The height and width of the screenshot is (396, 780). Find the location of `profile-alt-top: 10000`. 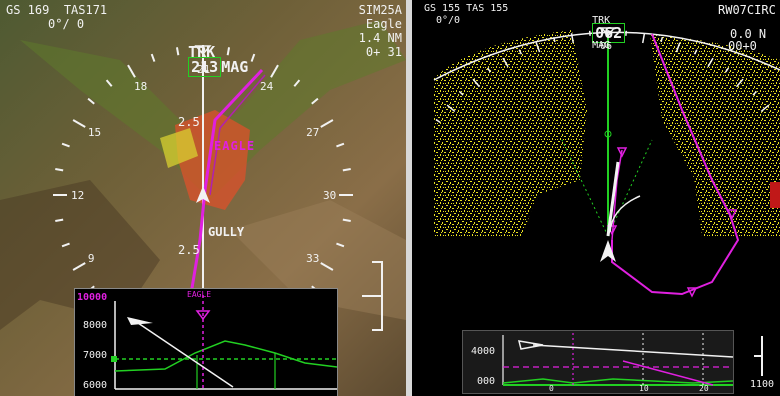

profile-alt-top: 10000 is located at coordinates (92, 297).